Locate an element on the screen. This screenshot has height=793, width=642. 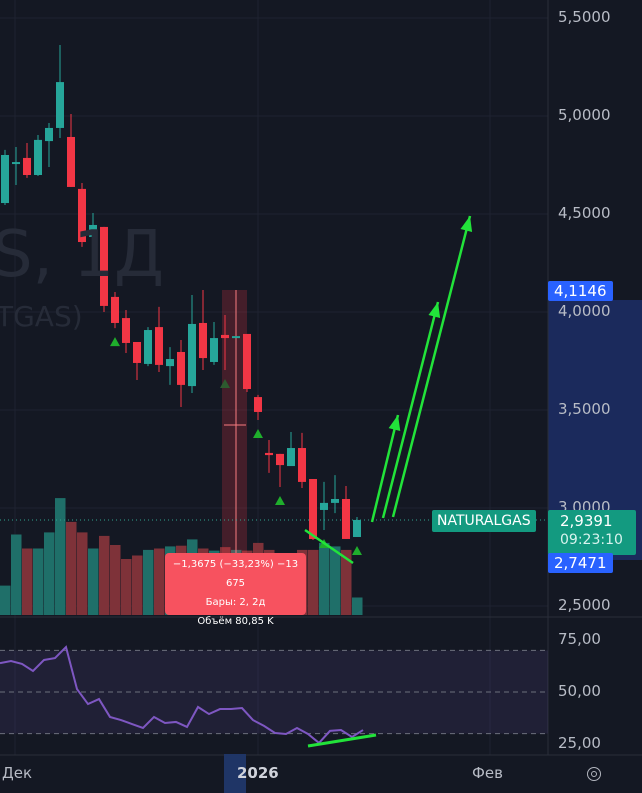
bar-countdown: 09:23:10 is located at coordinates (591, 540).